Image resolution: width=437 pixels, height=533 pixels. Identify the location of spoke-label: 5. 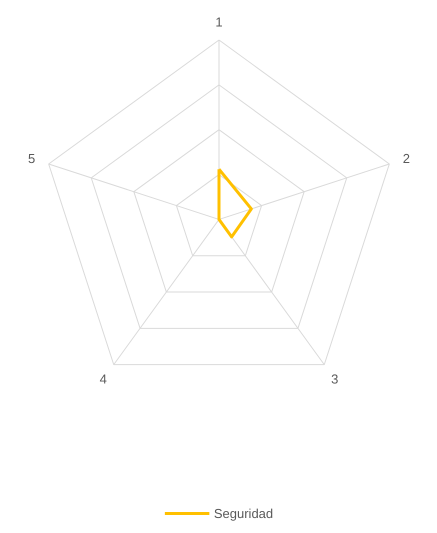
(32, 158).